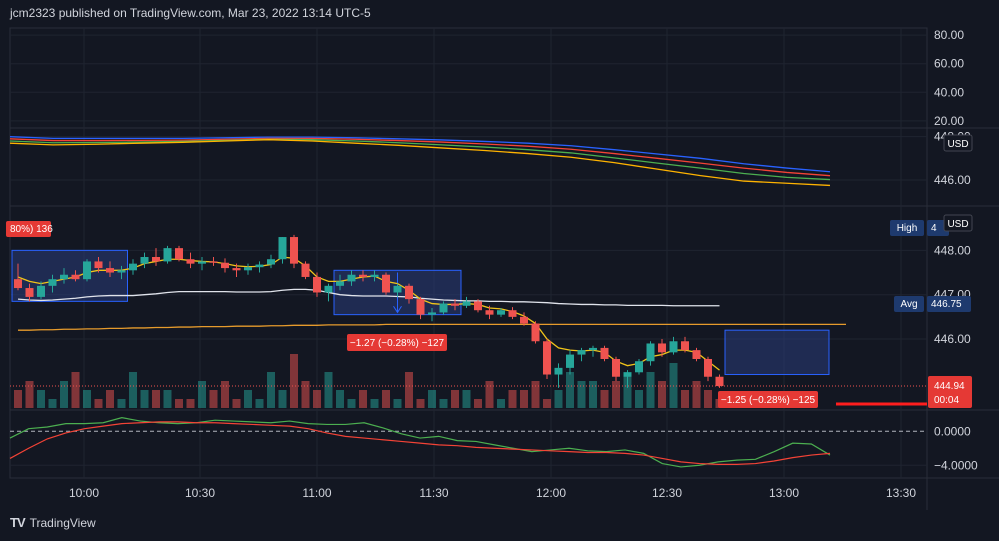  Describe the element at coordinates (958, 143) in the screenshot. I see `currency-badge-ma` at that location.